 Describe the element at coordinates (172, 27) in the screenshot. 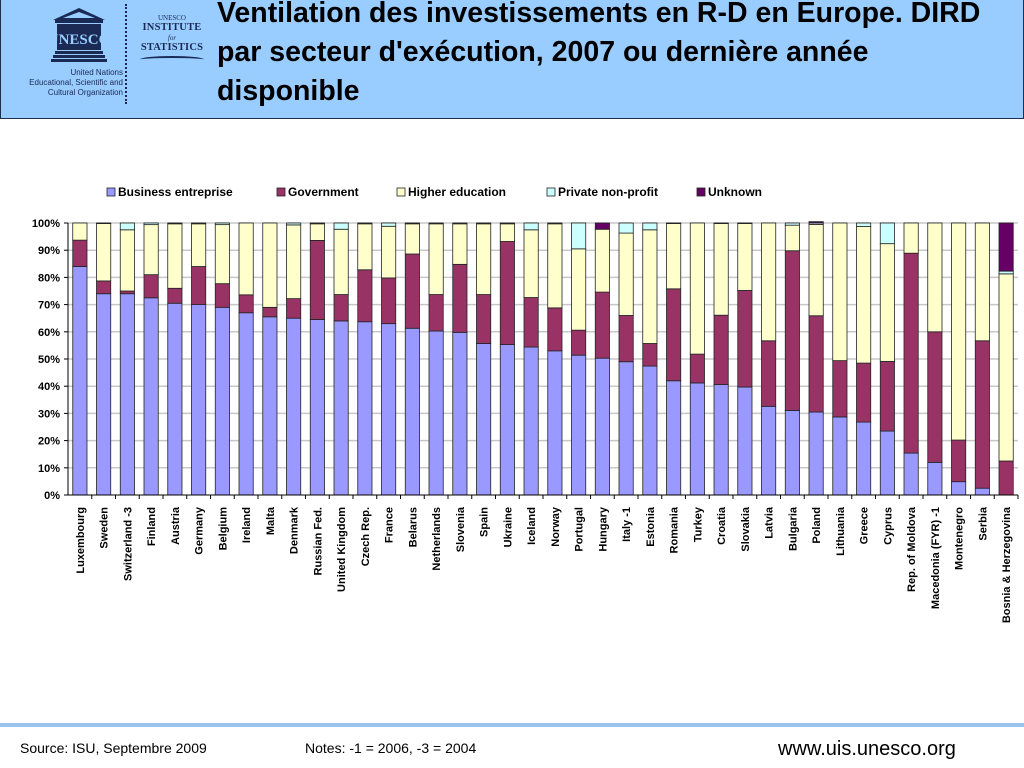

I see `uis-logo-institute: INSTITUTE` at that location.